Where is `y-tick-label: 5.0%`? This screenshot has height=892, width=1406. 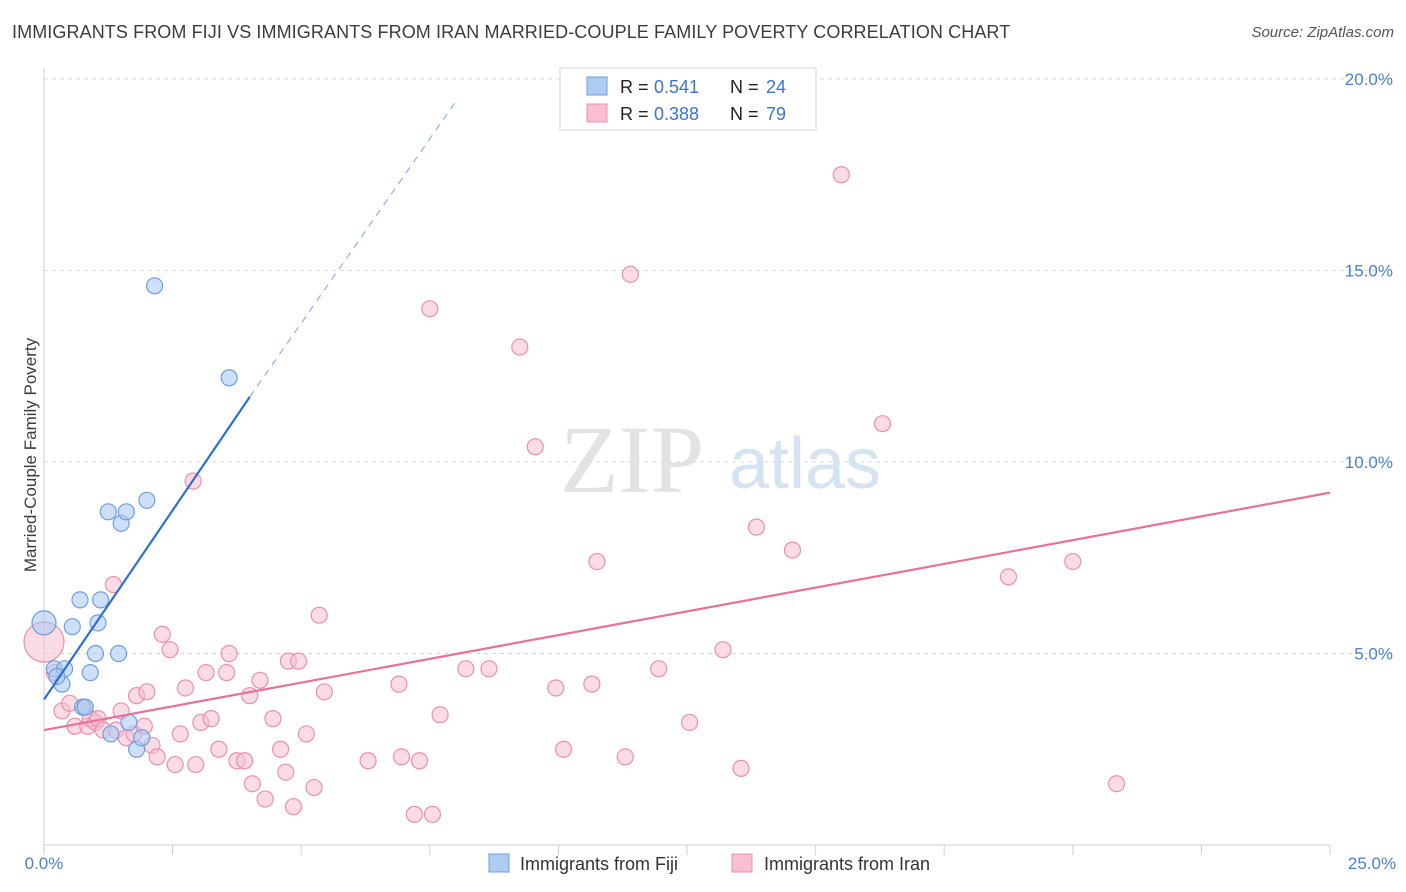
y-tick-label: 5.0% is located at coordinates (1373, 654).